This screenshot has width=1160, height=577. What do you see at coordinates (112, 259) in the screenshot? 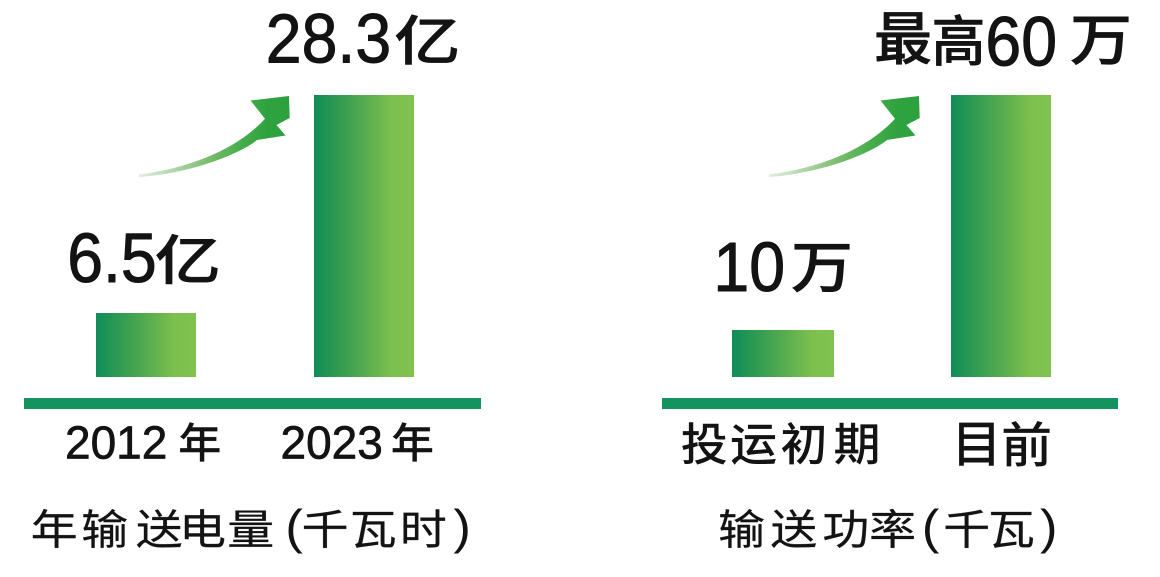
I see `svg-text: 6.5` at bounding box center [112, 259].